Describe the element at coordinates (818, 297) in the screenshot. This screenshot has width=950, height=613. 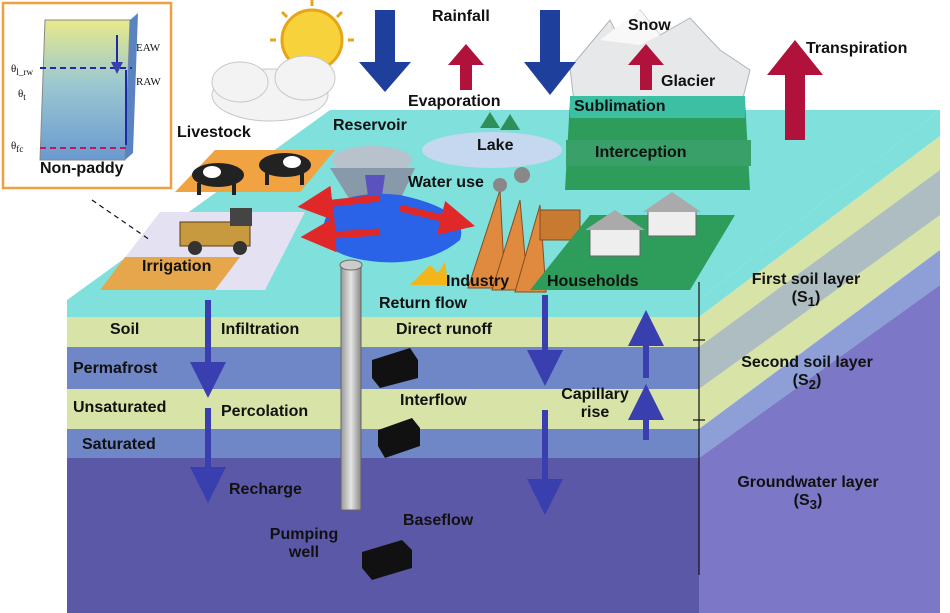
I see `first-layer-close: )` at that location.